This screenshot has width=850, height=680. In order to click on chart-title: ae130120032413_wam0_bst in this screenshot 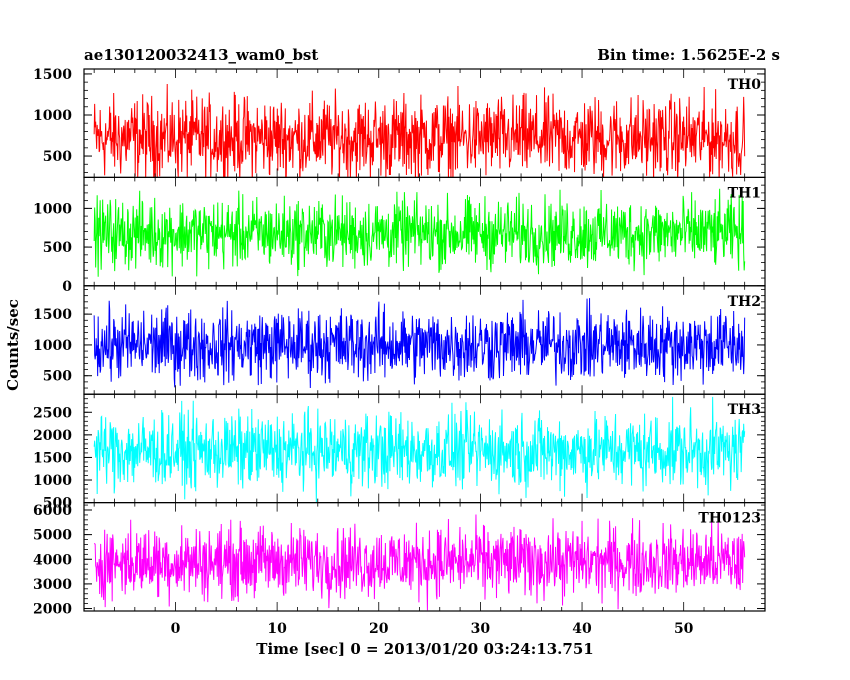, I will do `click(201, 55)`.